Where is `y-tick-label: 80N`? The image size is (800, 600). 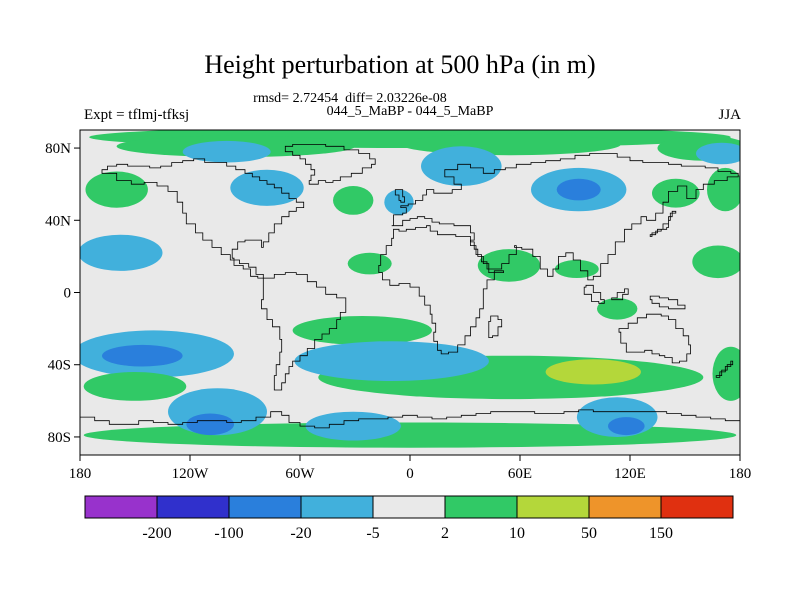 y-tick-label: 80N is located at coordinates (58, 149).